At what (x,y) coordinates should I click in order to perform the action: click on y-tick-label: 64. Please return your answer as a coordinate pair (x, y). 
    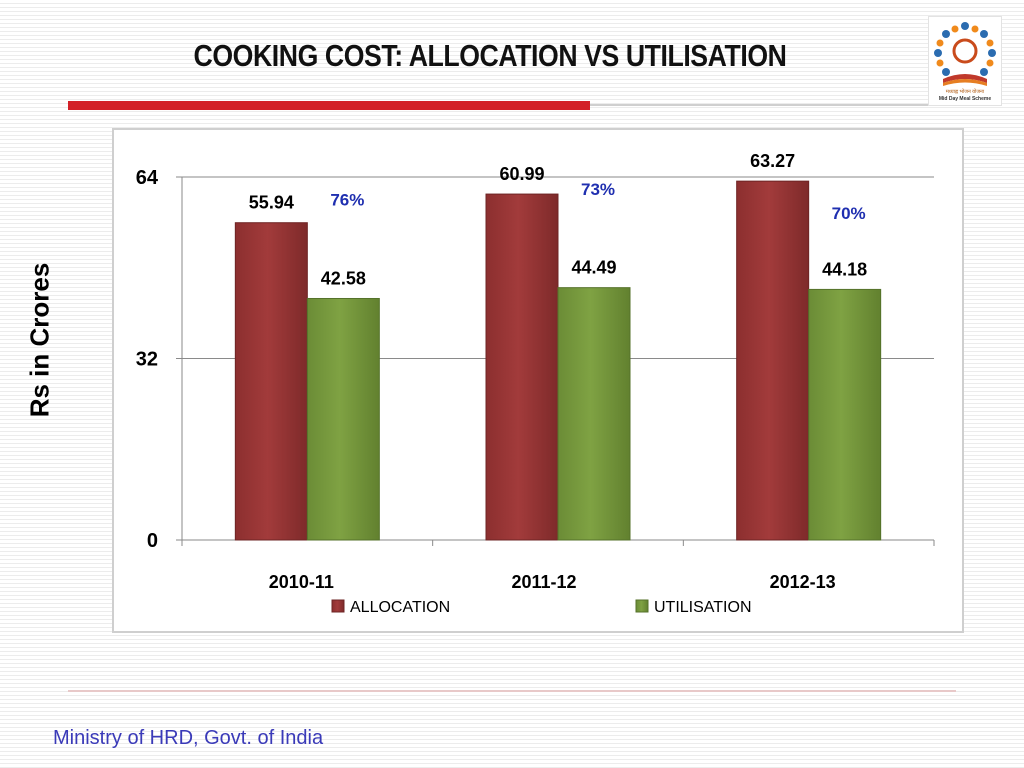
    Looking at the image, I should click on (147, 178).